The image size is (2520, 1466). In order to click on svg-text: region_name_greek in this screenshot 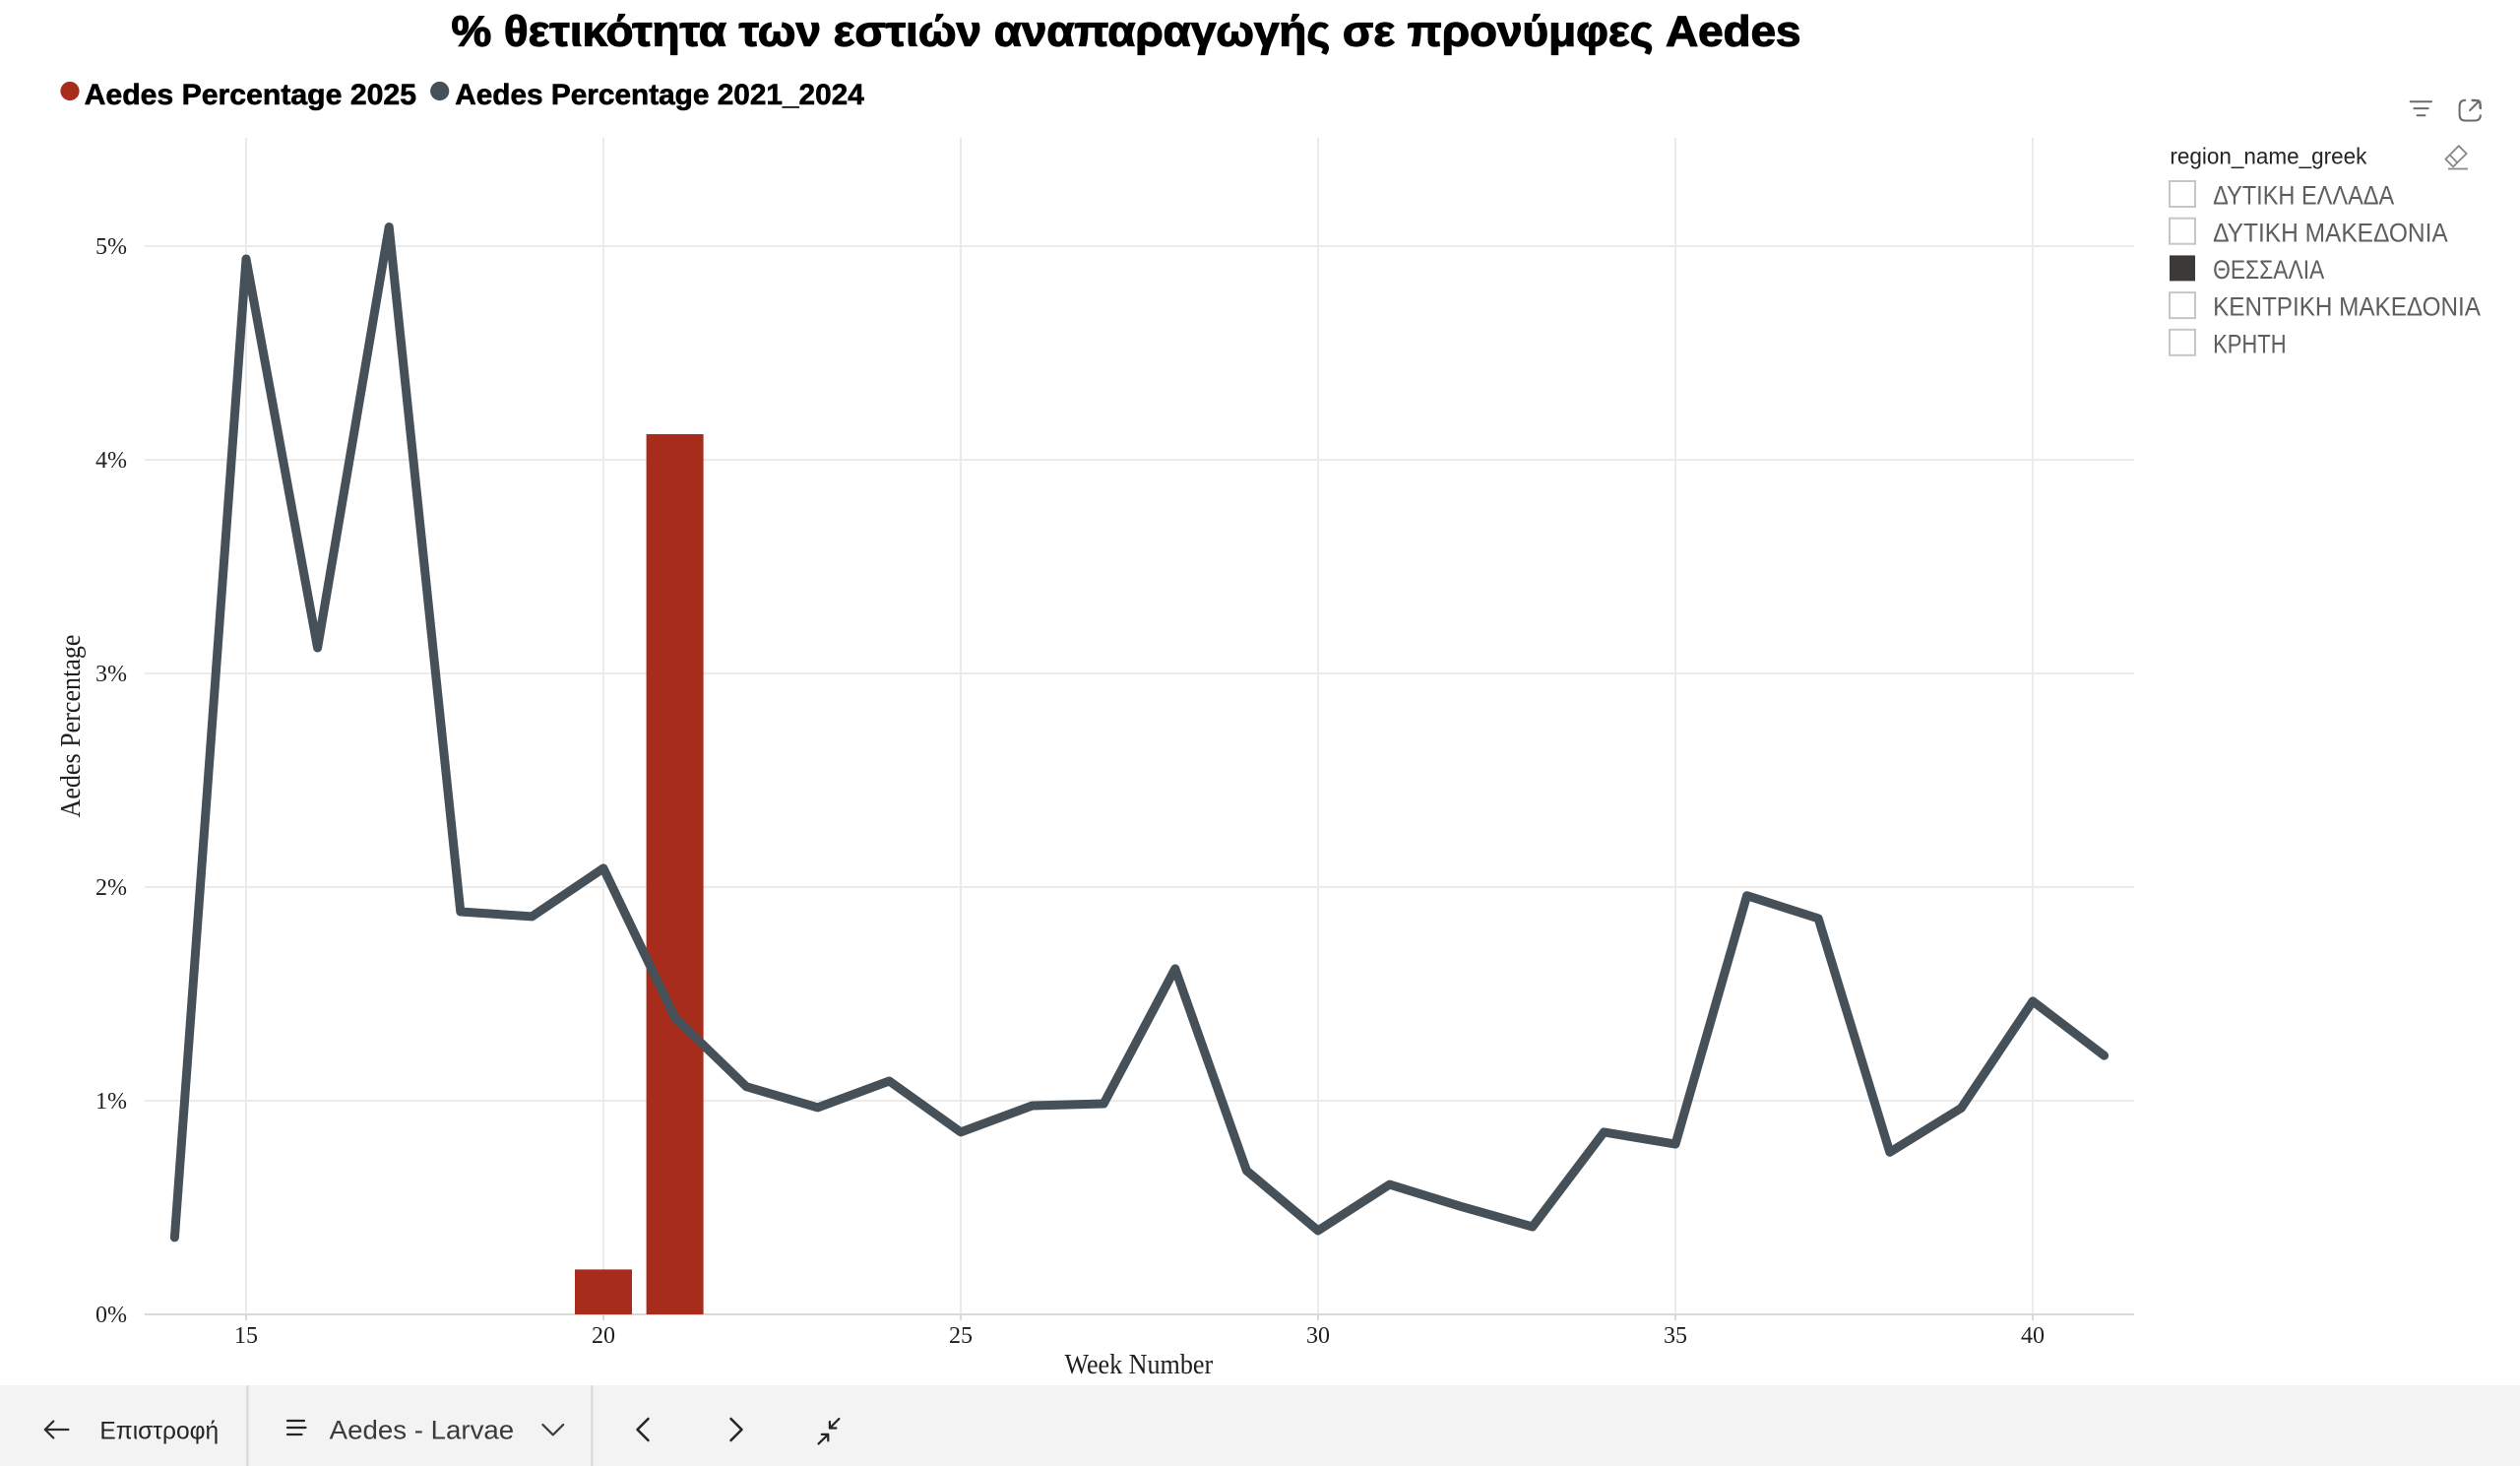, I will do `click(2268, 156)`.